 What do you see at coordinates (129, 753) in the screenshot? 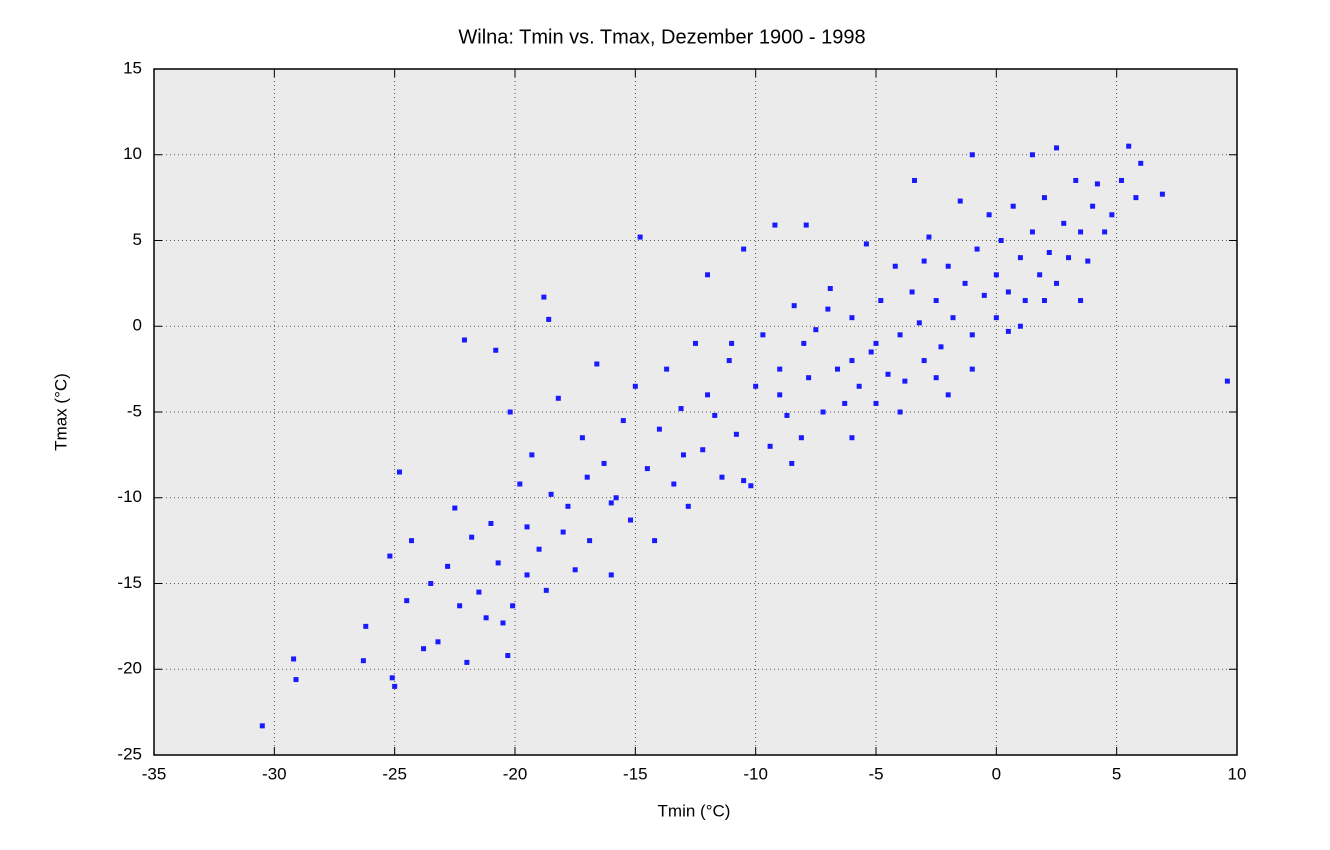
I see `y-tick-label: -25` at bounding box center [129, 753].